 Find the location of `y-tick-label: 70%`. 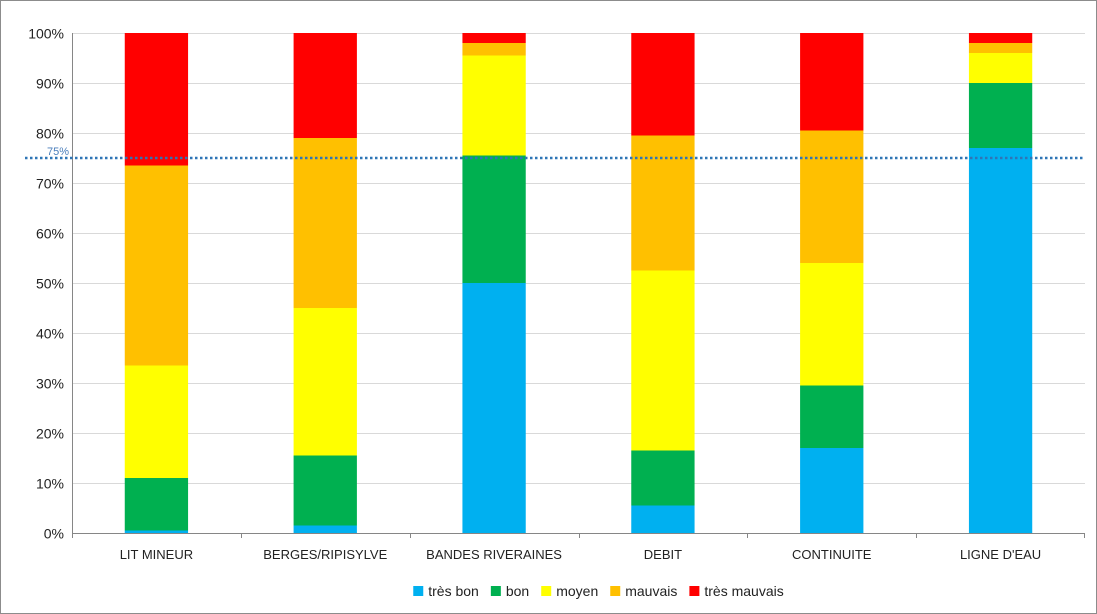

y-tick-label: 70% is located at coordinates (50, 184).